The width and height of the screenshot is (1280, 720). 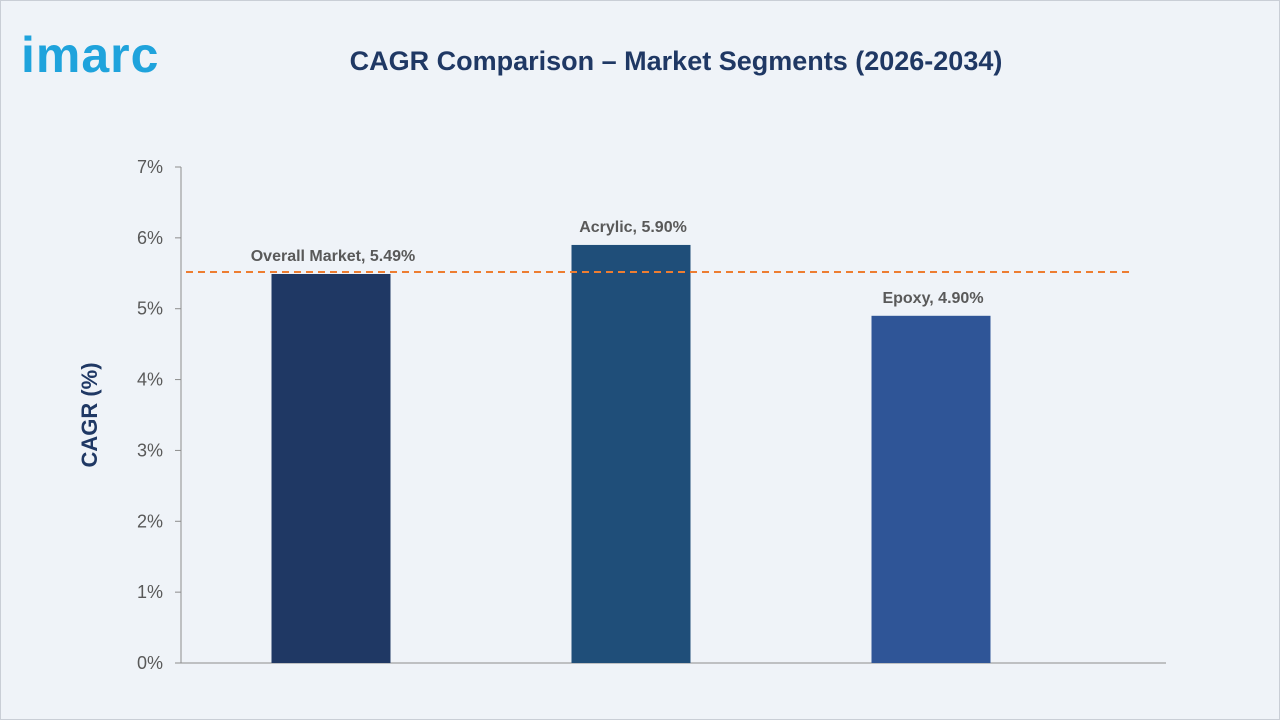 I want to click on y-tick-label: 7%, so click(x=150, y=167).